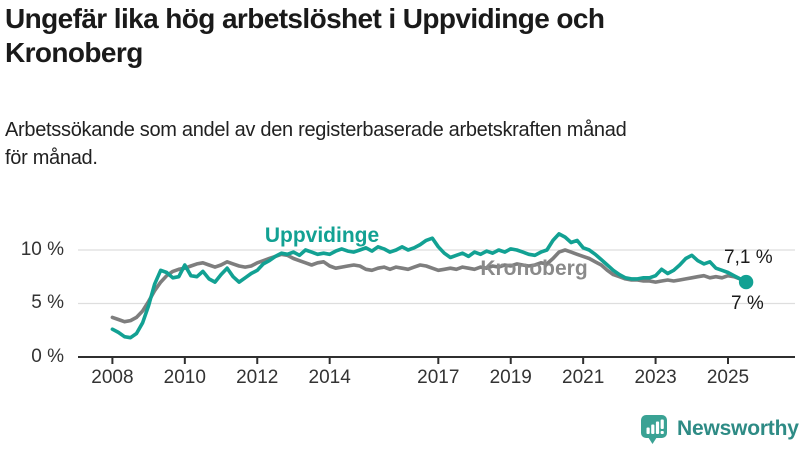  Describe the element at coordinates (51, 158) in the screenshot. I see `subtitle-line-2: för månad.` at that location.